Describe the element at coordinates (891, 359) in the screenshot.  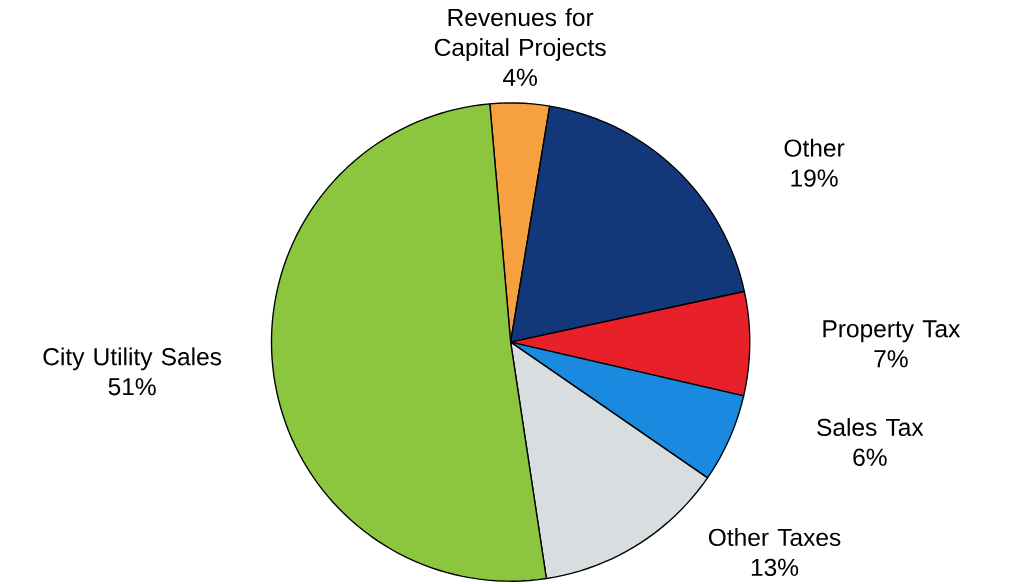
I see `data-label: 7%` at that location.